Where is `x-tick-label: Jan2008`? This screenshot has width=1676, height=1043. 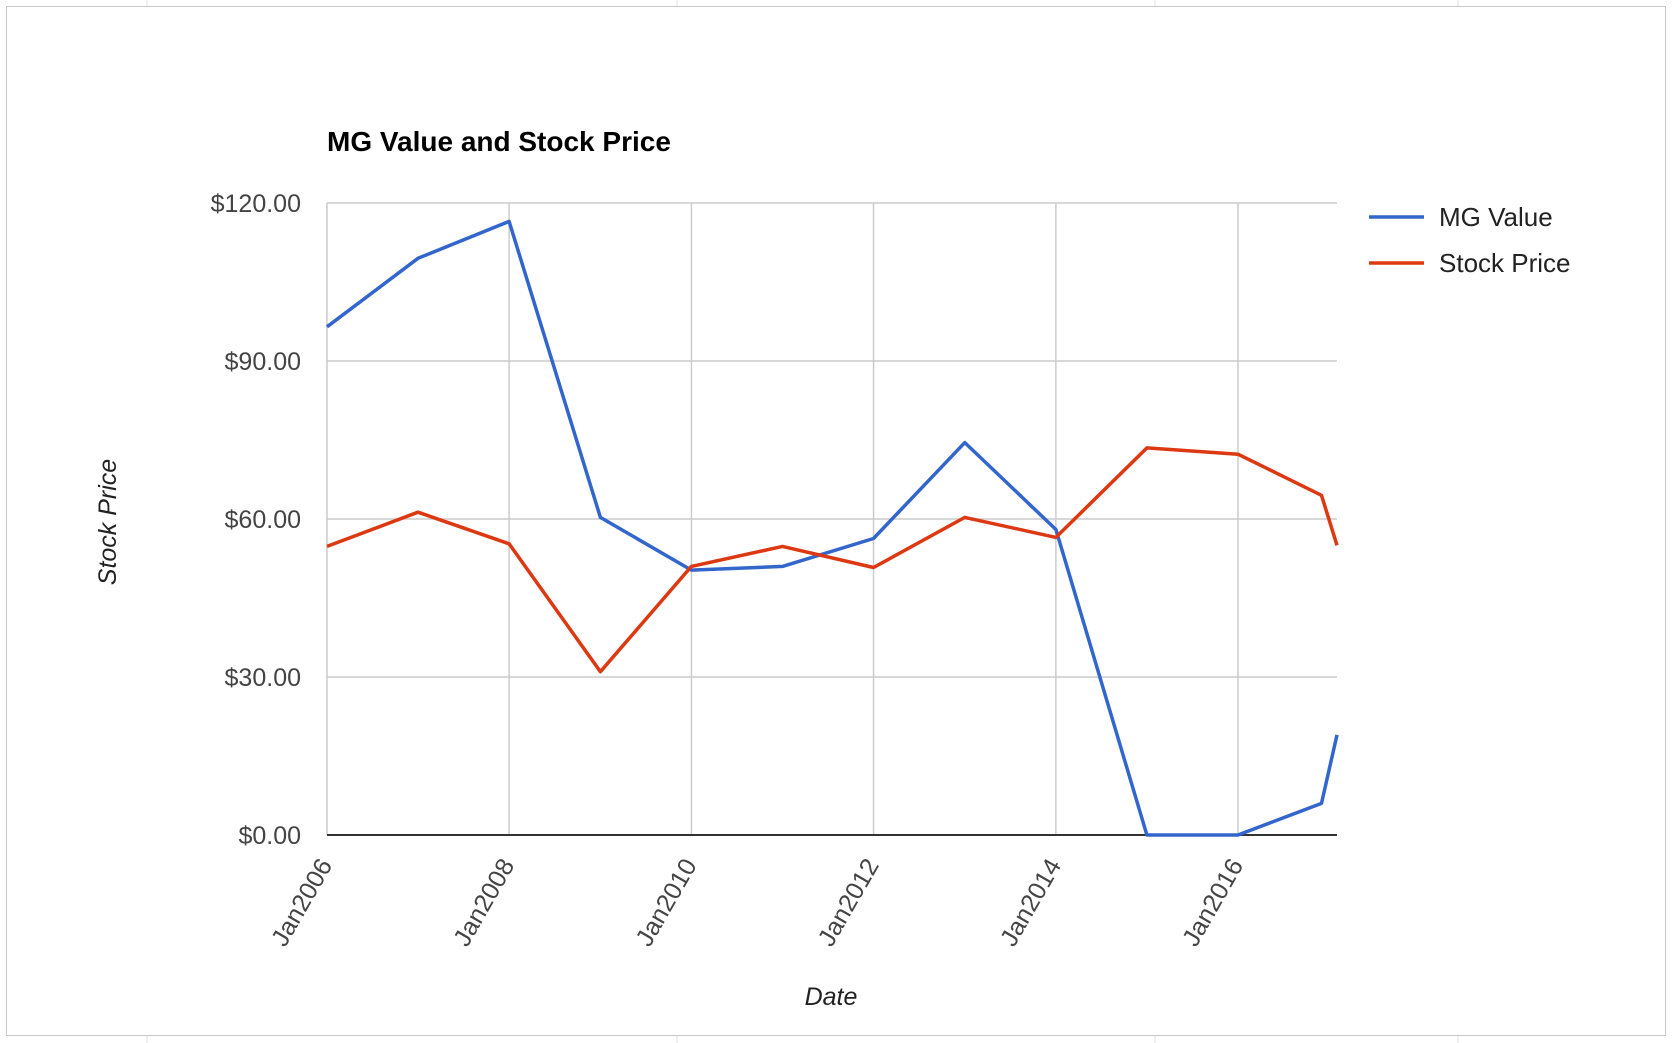 x-tick-label: Jan2008 is located at coordinates (484, 902).